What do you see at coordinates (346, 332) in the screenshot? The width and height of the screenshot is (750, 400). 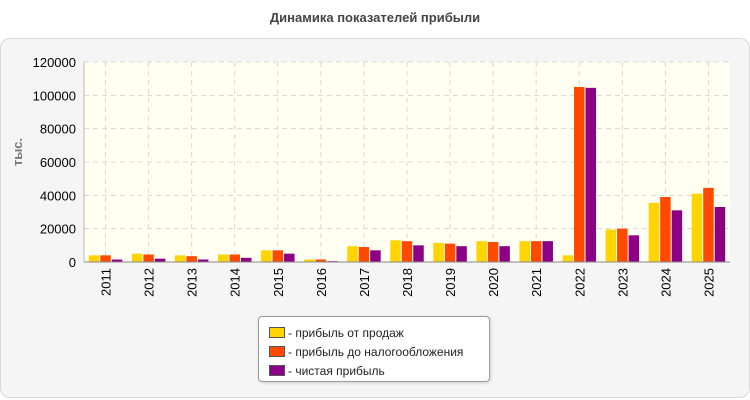 I see `legend-label: - прибыль от продаж` at bounding box center [346, 332].